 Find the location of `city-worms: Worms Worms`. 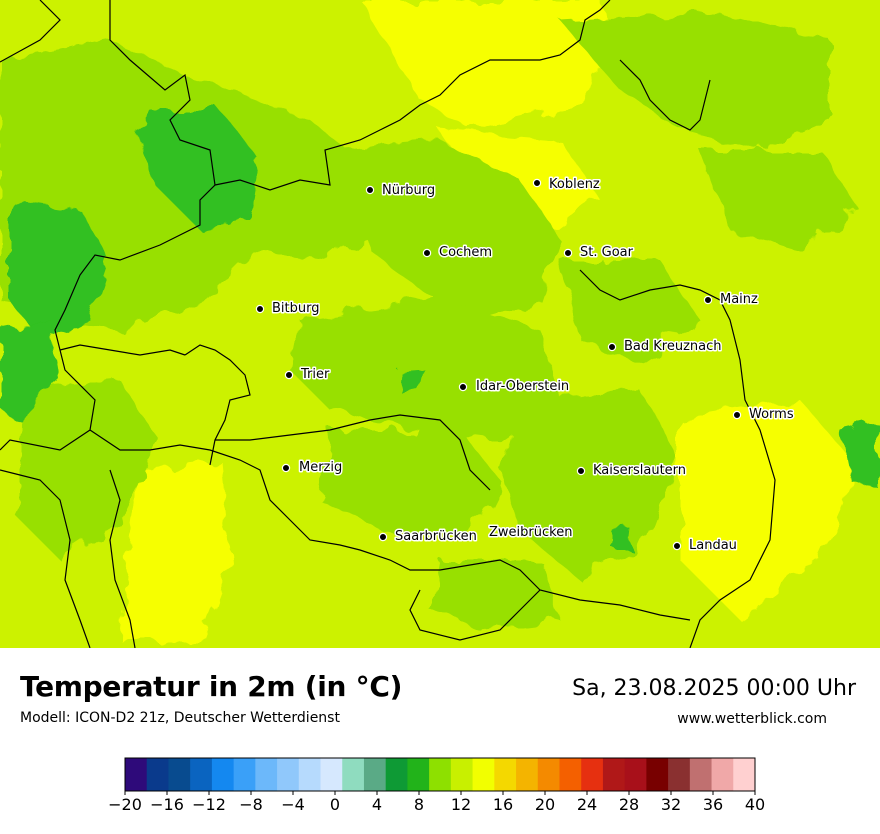

city-worms: Worms Worms is located at coordinates (763, 415).